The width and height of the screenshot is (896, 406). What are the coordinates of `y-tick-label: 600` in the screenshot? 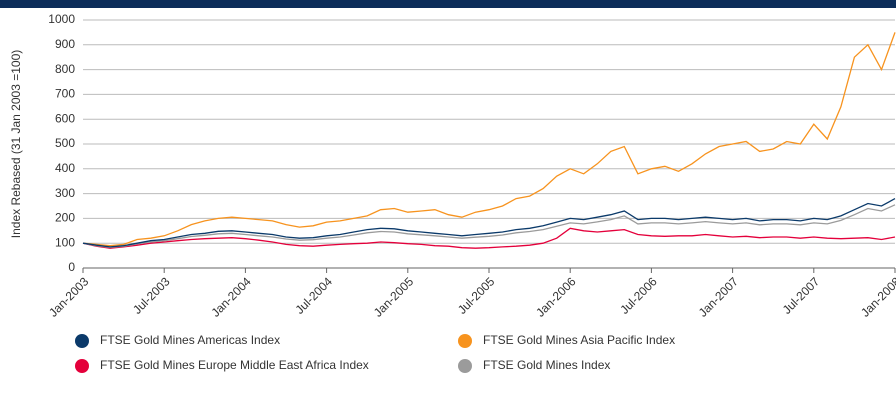 It's located at (65, 118).